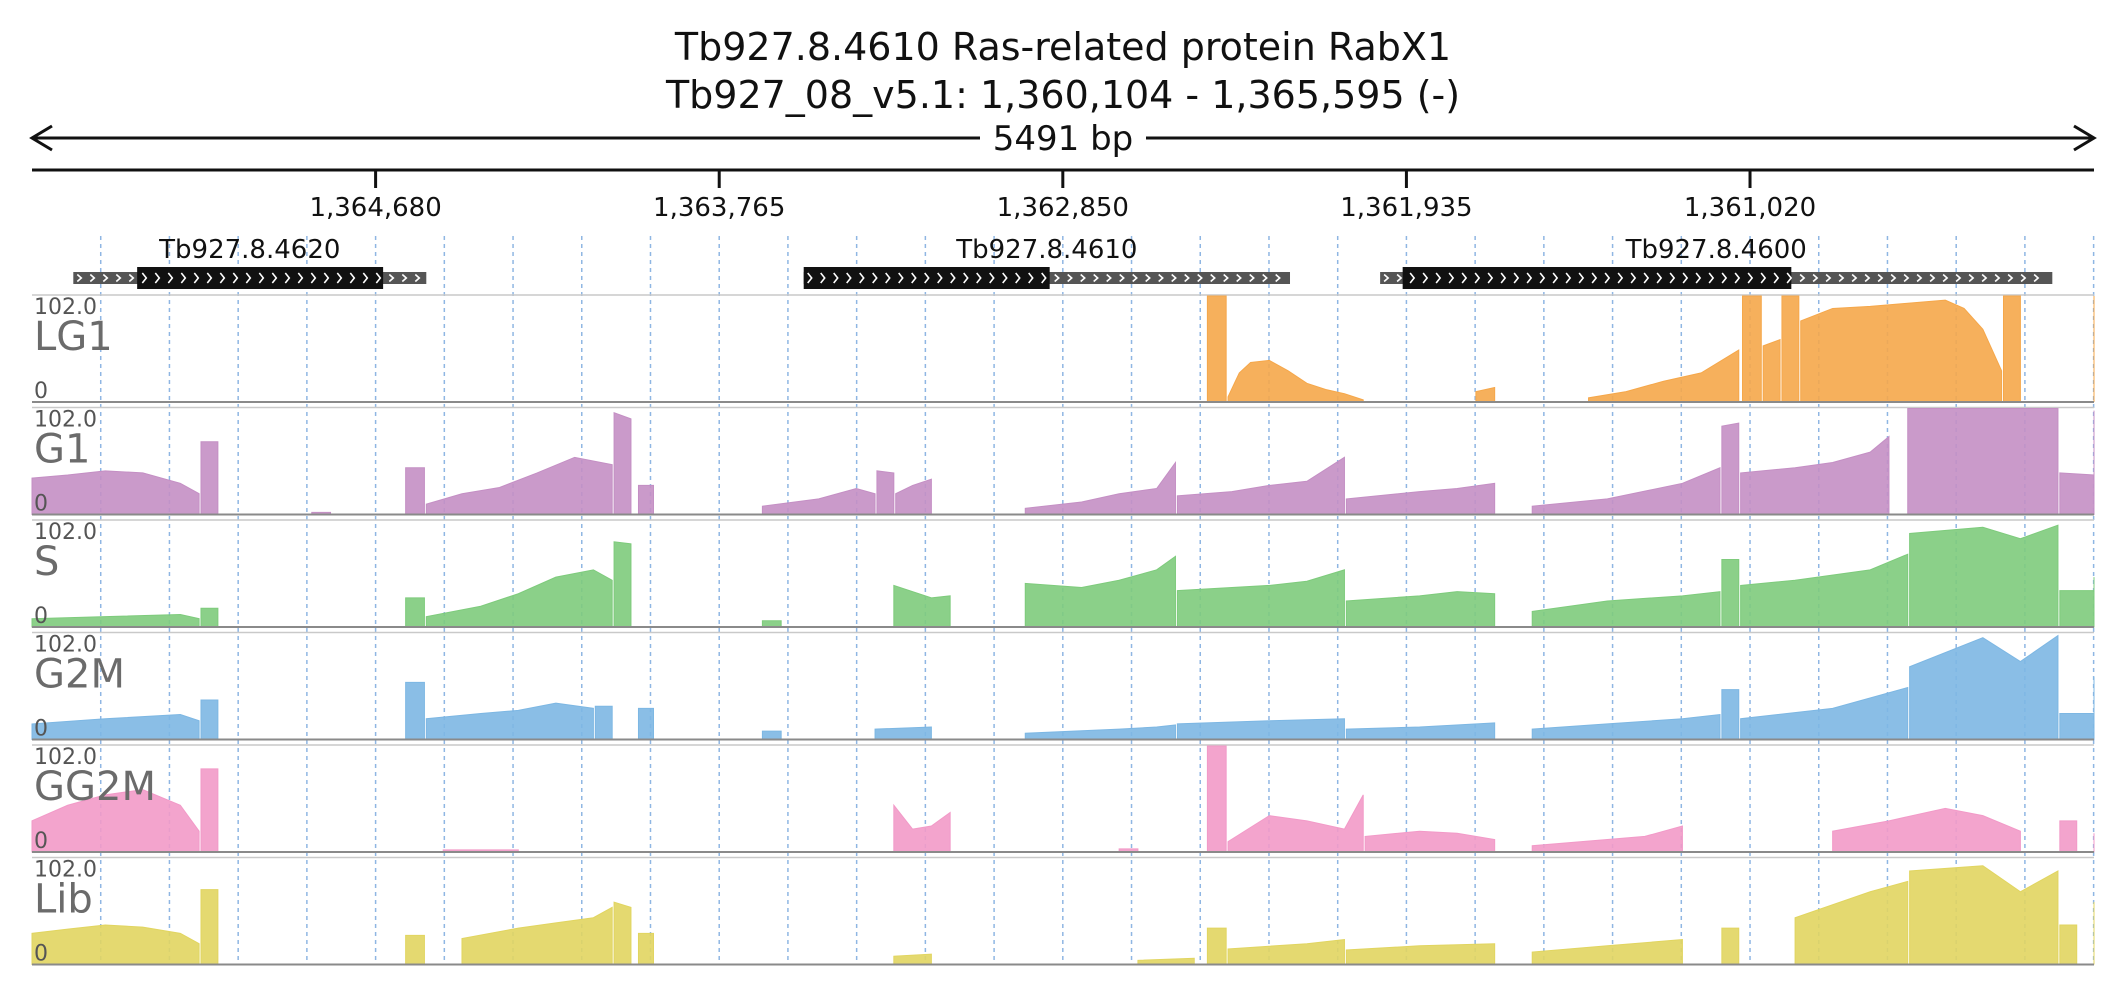 This screenshot has height=1000, width=2126. Describe the element at coordinates (719, 208) in the screenshot. I see `axis-tick-label: 1,363,765` at that location.